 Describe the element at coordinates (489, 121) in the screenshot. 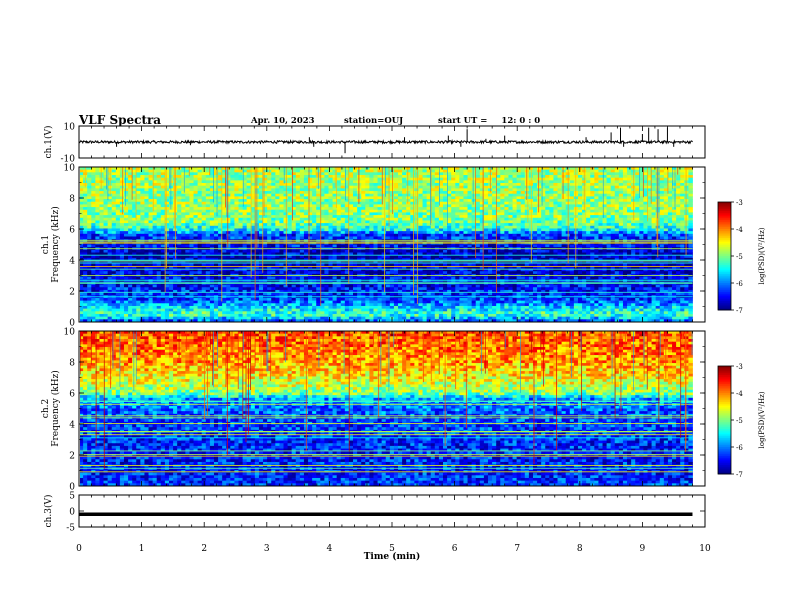

I see `header-start-time: start UT = 12: 0 : 0` at that location.